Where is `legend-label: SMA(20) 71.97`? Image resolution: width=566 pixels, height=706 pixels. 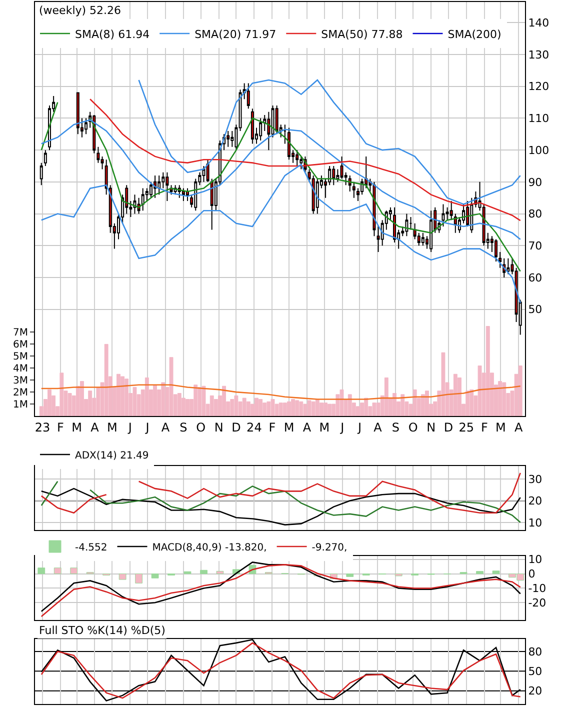
legend-label: SMA(20) 71.97 is located at coordinates (235, 34).